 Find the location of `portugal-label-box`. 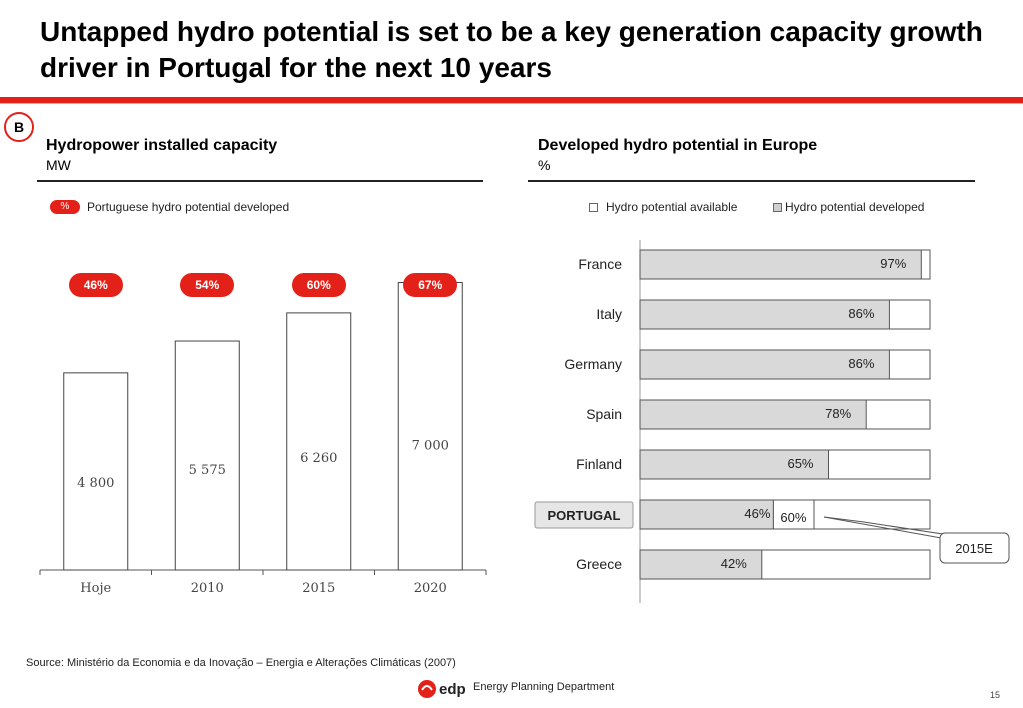

portugal-label-box is located at coordinates (584, 515).